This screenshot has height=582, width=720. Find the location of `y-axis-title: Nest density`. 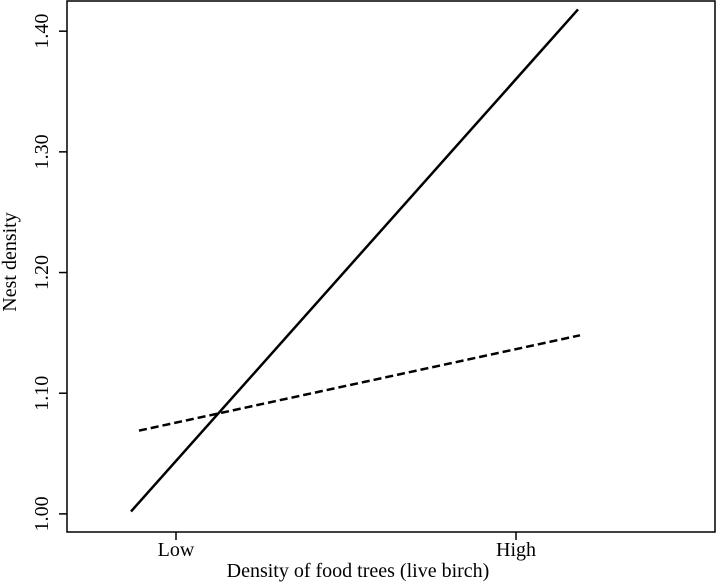

y-axis-title: Nest density is located at coordinates (10, 261).